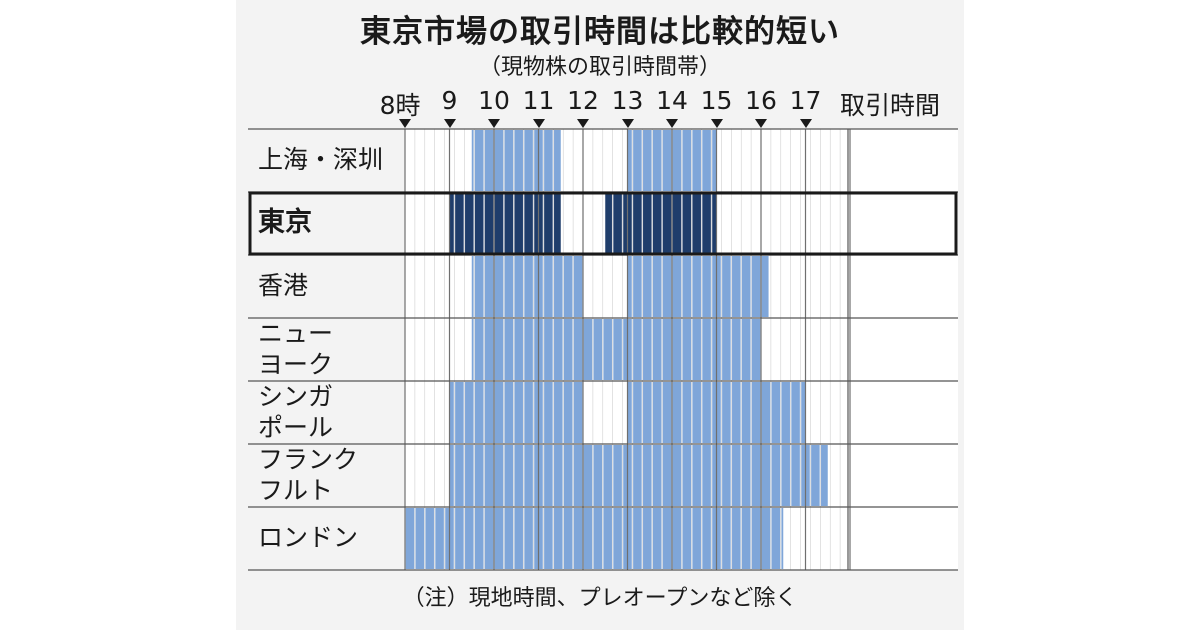  I want to click on market-name-line: 香港, so click(283, 285).